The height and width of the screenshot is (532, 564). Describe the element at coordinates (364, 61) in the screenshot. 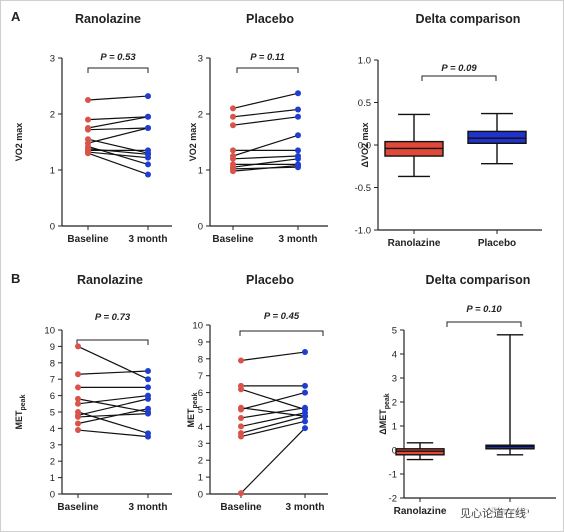

I see `y-tick-label: 1.0` at that location.